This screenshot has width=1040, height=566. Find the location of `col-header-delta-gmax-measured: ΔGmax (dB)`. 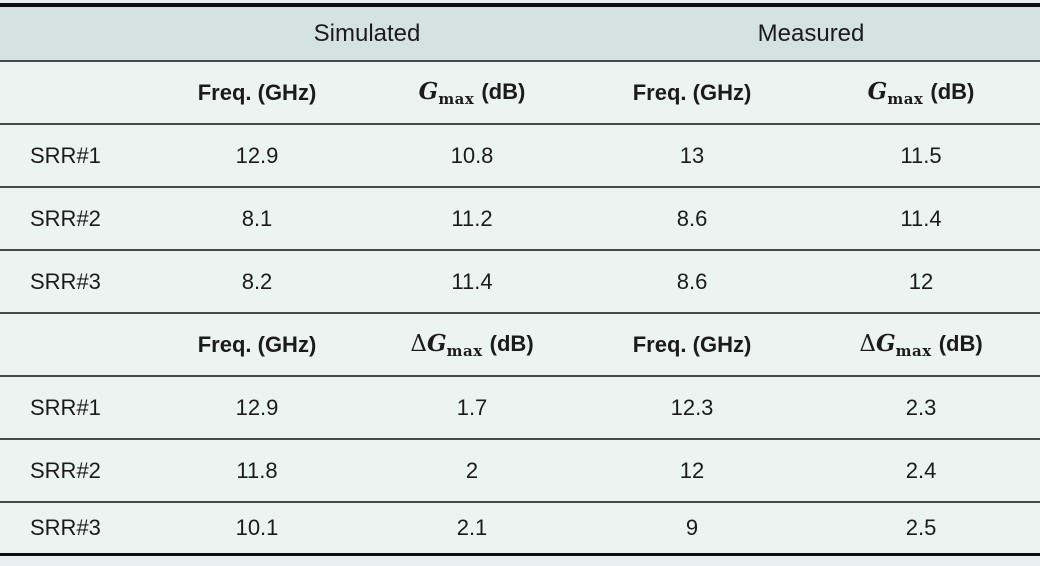

col-header-delta-gmax-measured: ΔGmax (dB) is located at coordinates (921, 345).